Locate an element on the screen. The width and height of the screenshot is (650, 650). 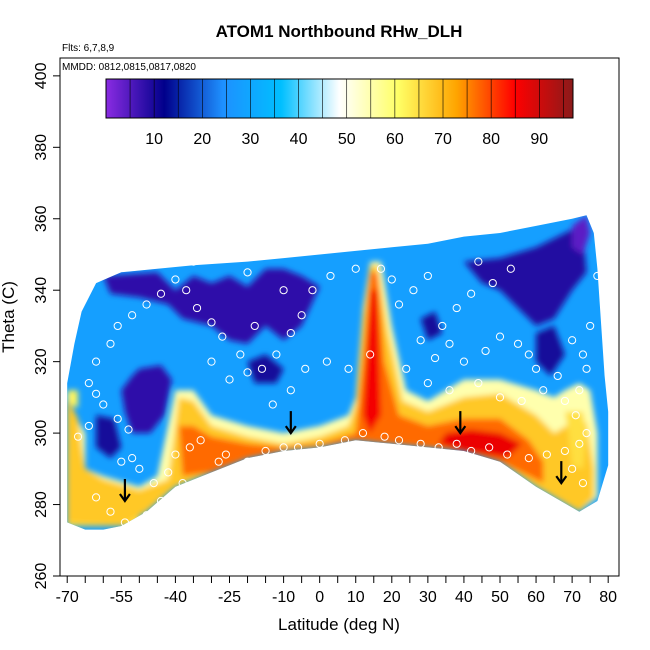
x-tick-label: -55 is located at coordinates (121, 597).